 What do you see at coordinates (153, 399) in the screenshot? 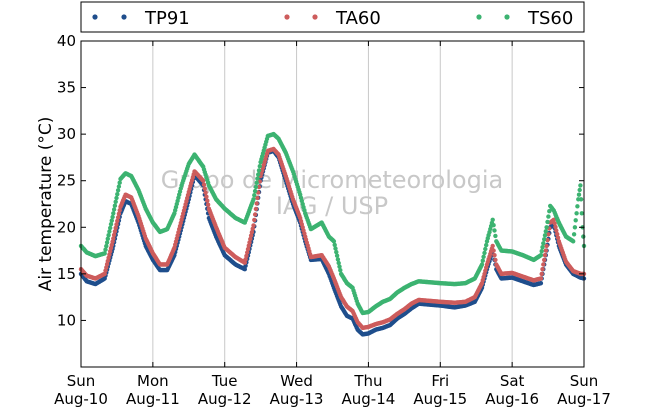
I see `x-tick-date: Aug-11` at bounding box center [153, 399].